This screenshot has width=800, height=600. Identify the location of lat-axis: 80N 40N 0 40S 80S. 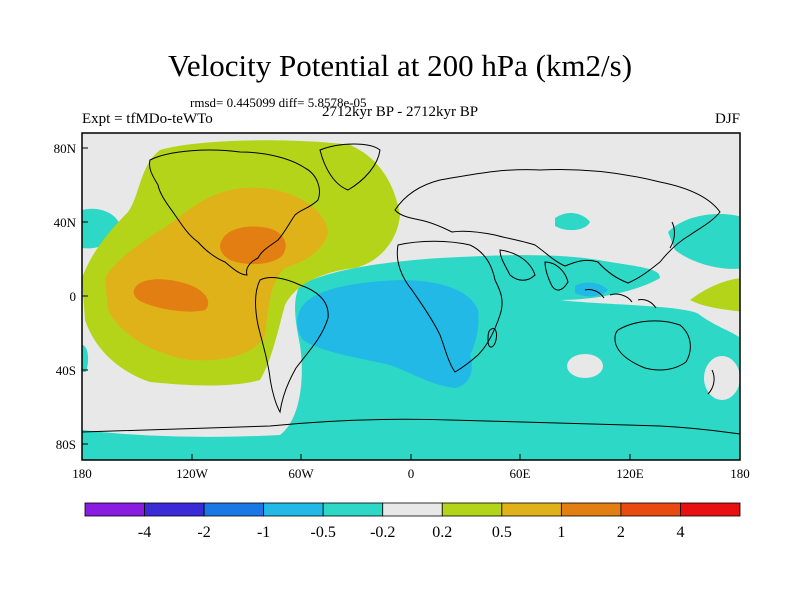
(71, 296).